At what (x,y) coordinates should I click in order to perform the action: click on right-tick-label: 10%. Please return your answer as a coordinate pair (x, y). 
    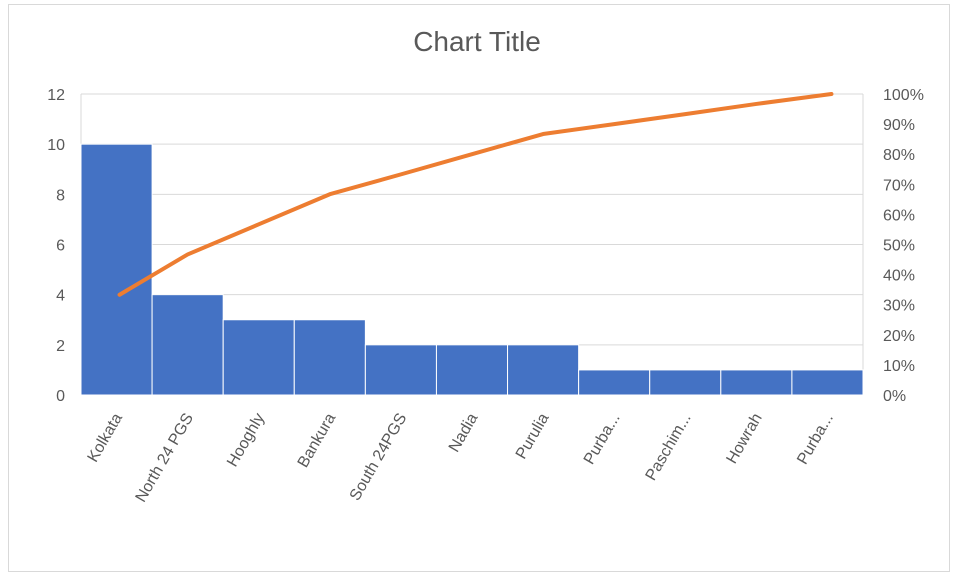
    Looking at the image, I should click on (899, 366).